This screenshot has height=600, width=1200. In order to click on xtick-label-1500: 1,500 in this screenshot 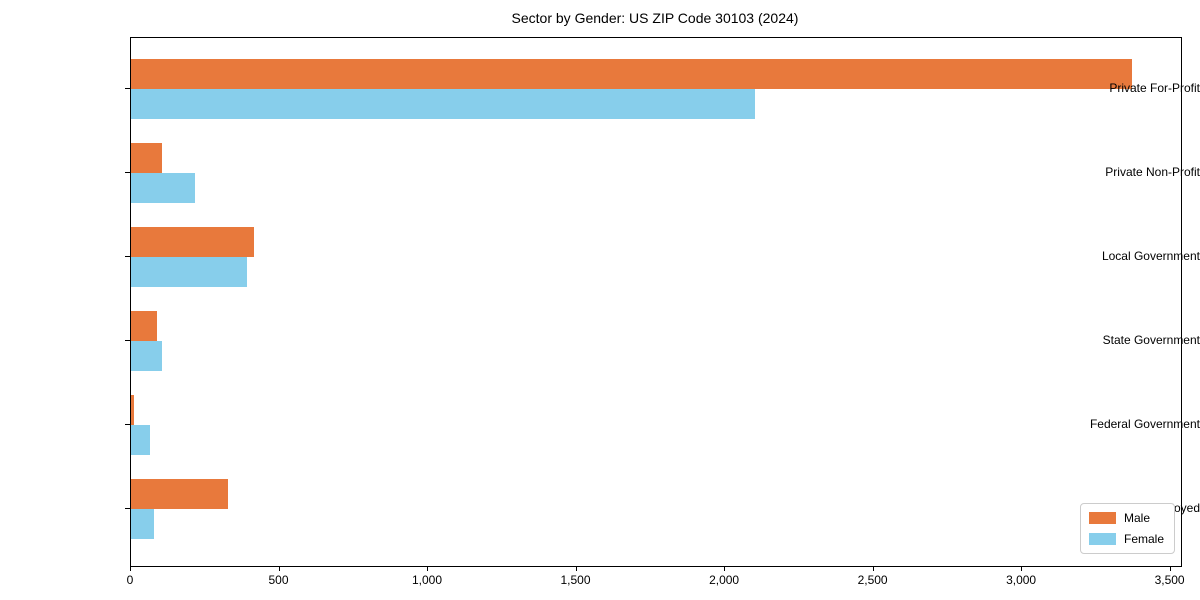, I will do `click(575, 580)`.